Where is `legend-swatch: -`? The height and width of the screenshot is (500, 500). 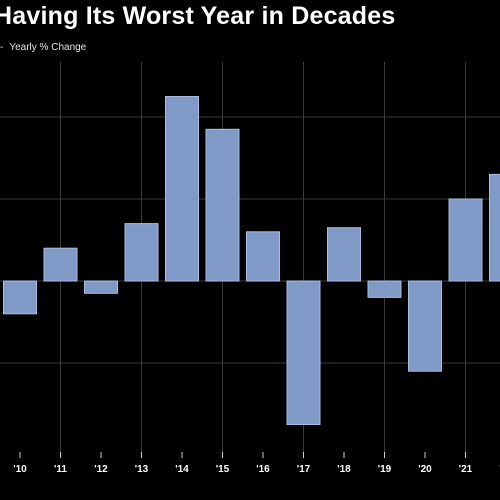
legend-swatch: - is located at coordinates (2, 47).